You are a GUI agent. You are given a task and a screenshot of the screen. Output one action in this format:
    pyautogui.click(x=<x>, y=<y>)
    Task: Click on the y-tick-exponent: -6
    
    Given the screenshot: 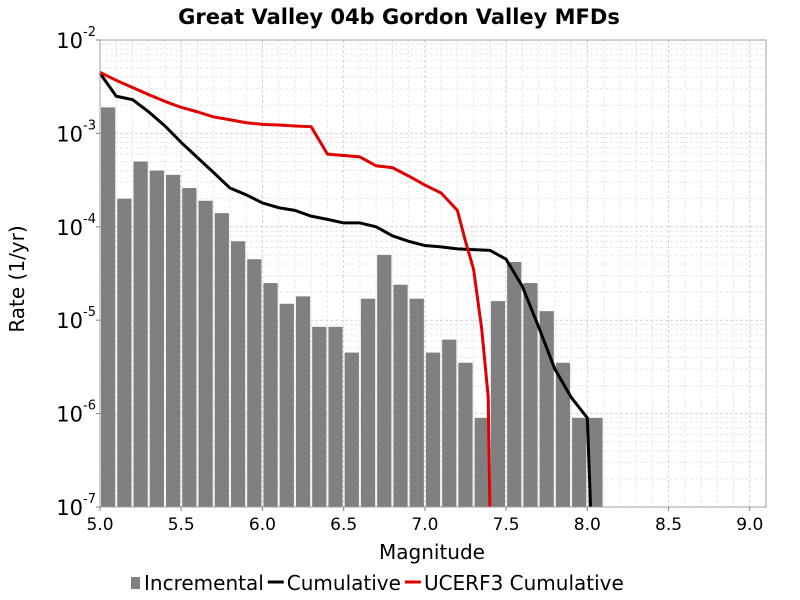 What is the action you would take?
    pyautogui.click(x=89, y=406)
    